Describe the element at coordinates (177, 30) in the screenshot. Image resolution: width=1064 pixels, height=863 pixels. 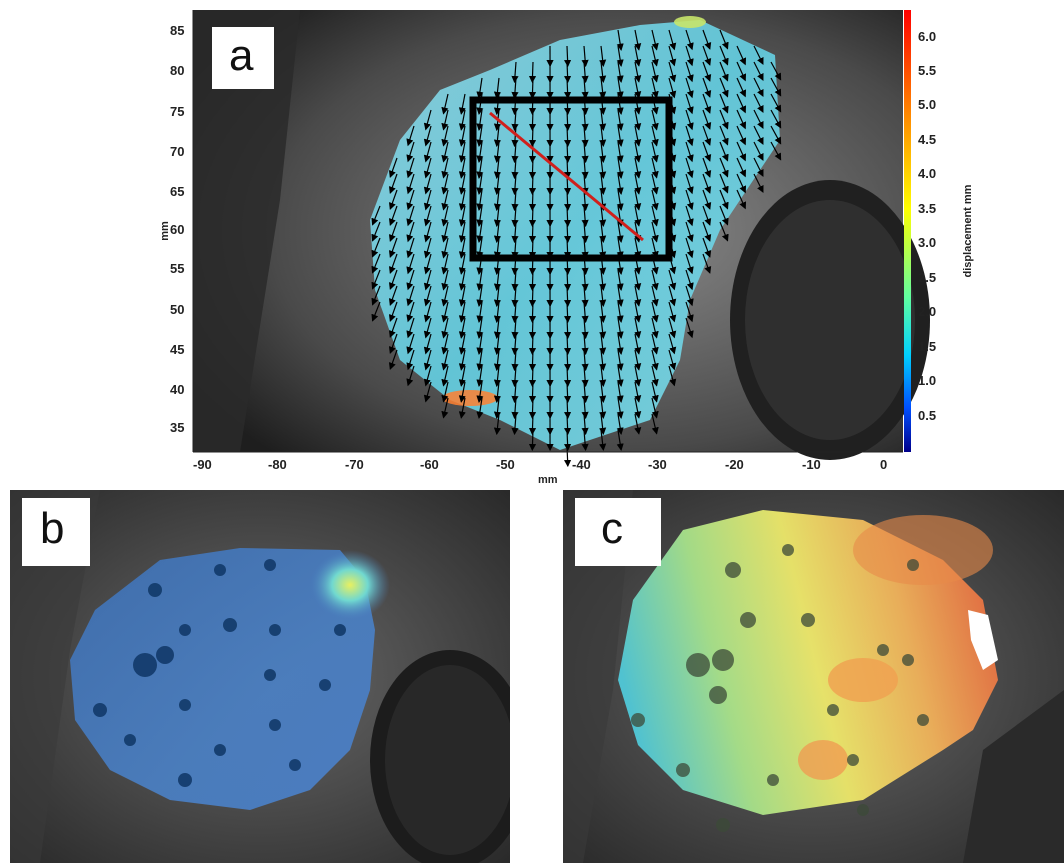
I see `y-tick: 85` at that location.